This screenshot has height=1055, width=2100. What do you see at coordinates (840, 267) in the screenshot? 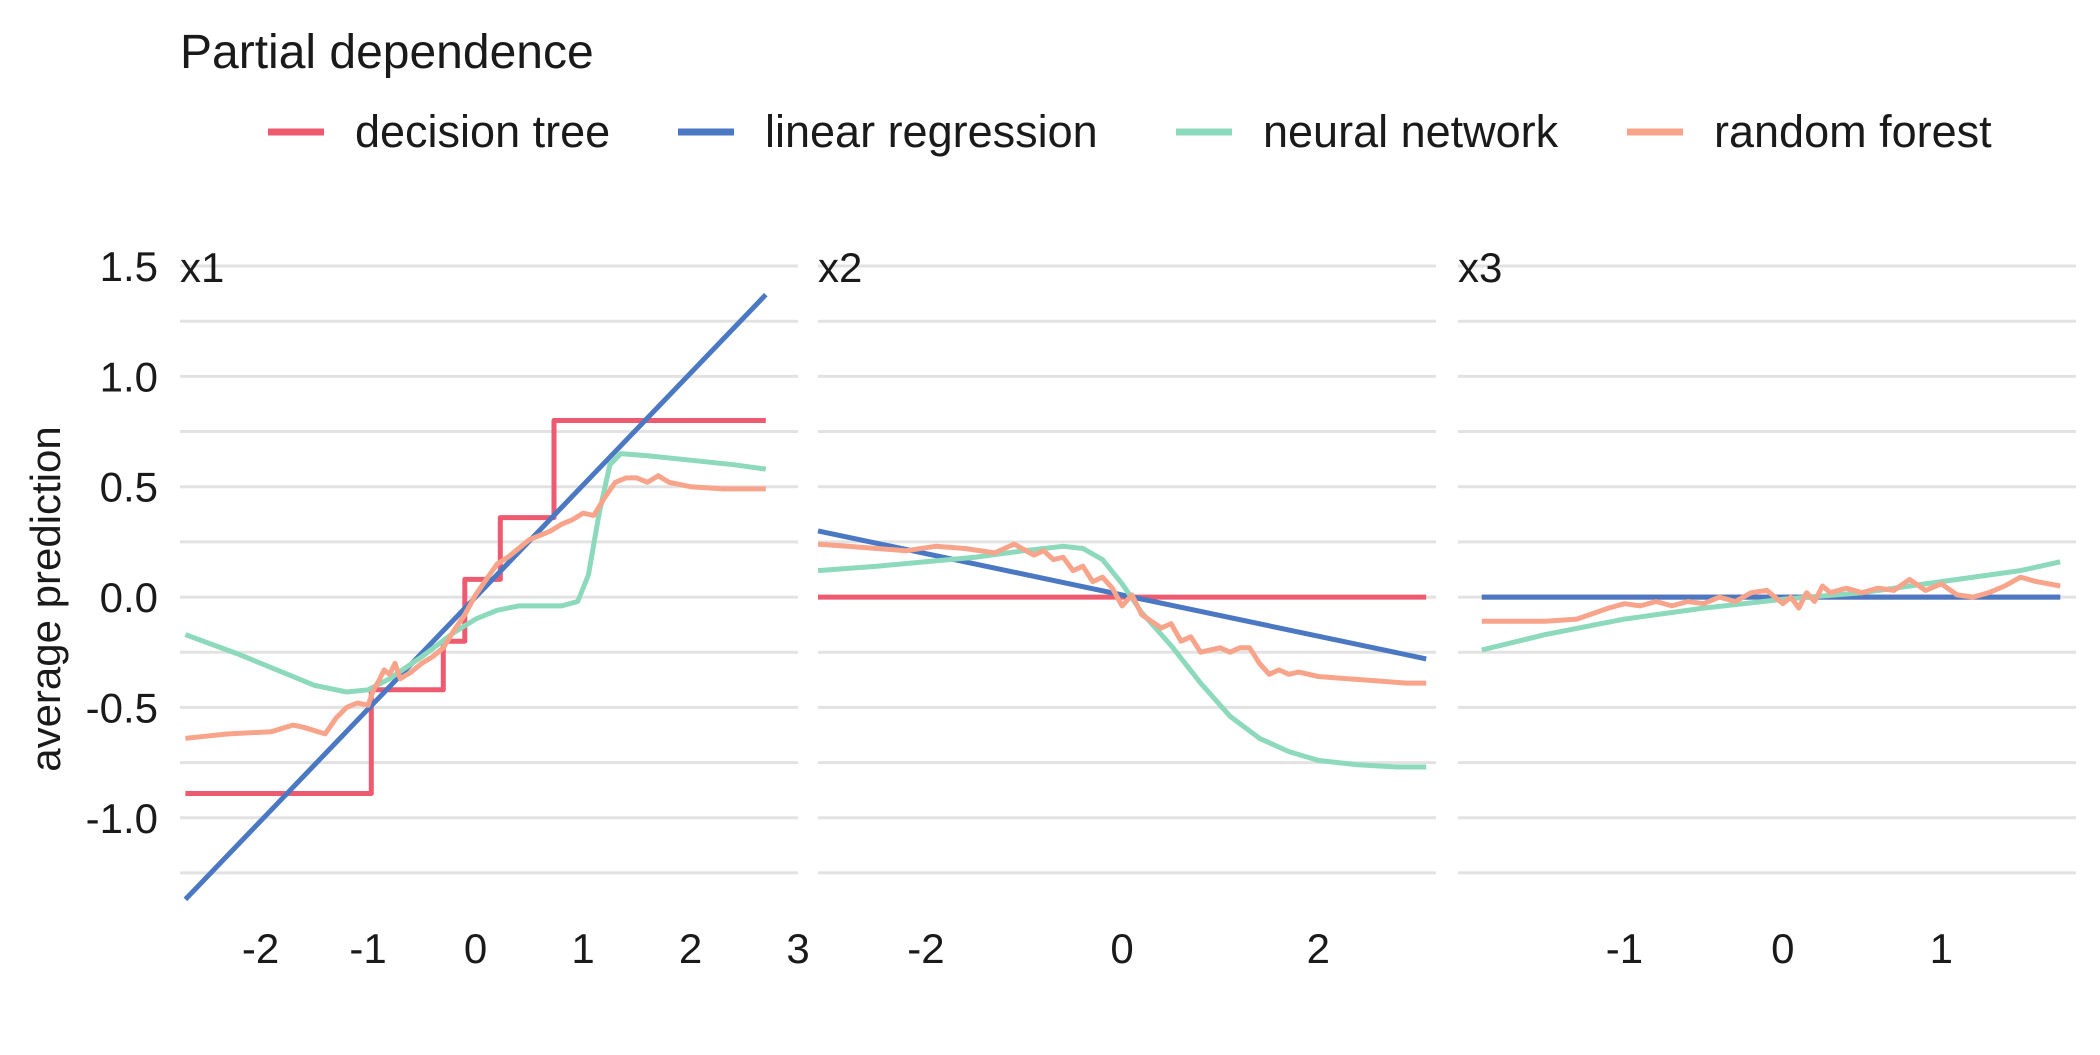
I see `panel-label-x2: x2` at bounding box center [840, 267].